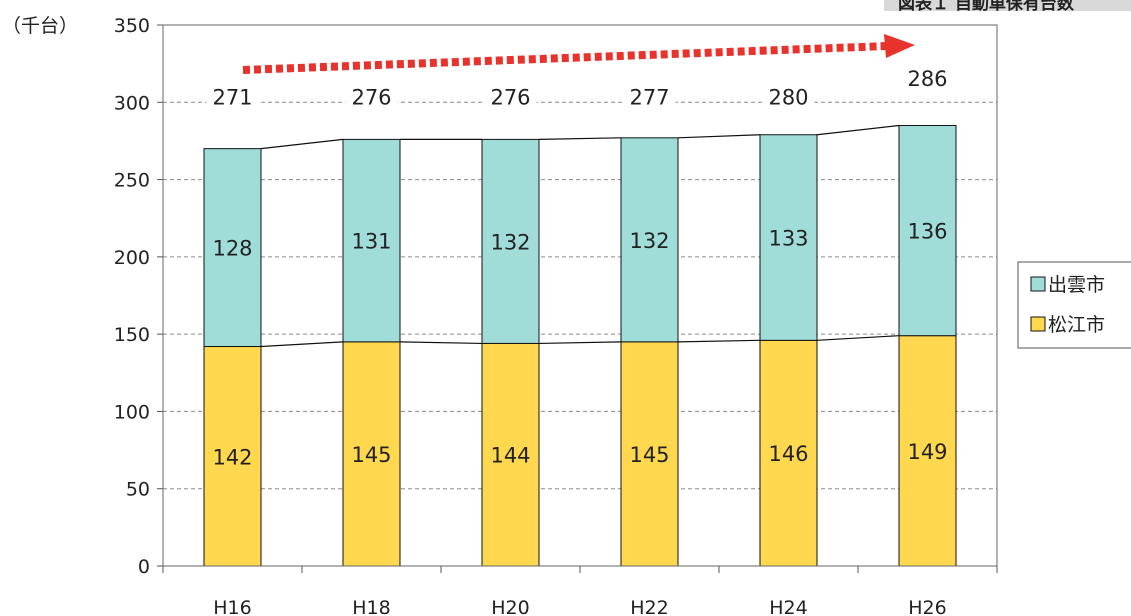 The width and height of the screenshot is (1131, 616). I want to click on total-value-label: 280, so click(788, 97).